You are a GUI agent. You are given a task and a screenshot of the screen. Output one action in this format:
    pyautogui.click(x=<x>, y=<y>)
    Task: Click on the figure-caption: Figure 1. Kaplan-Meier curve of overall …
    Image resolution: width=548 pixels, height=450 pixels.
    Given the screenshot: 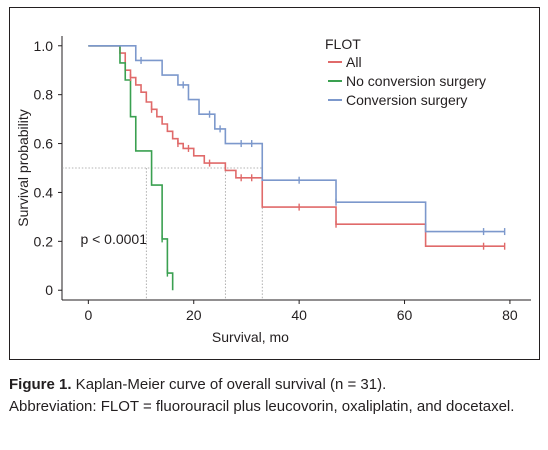 What is the action you would take?
    pyautogui.click(x=274, y=384)
    